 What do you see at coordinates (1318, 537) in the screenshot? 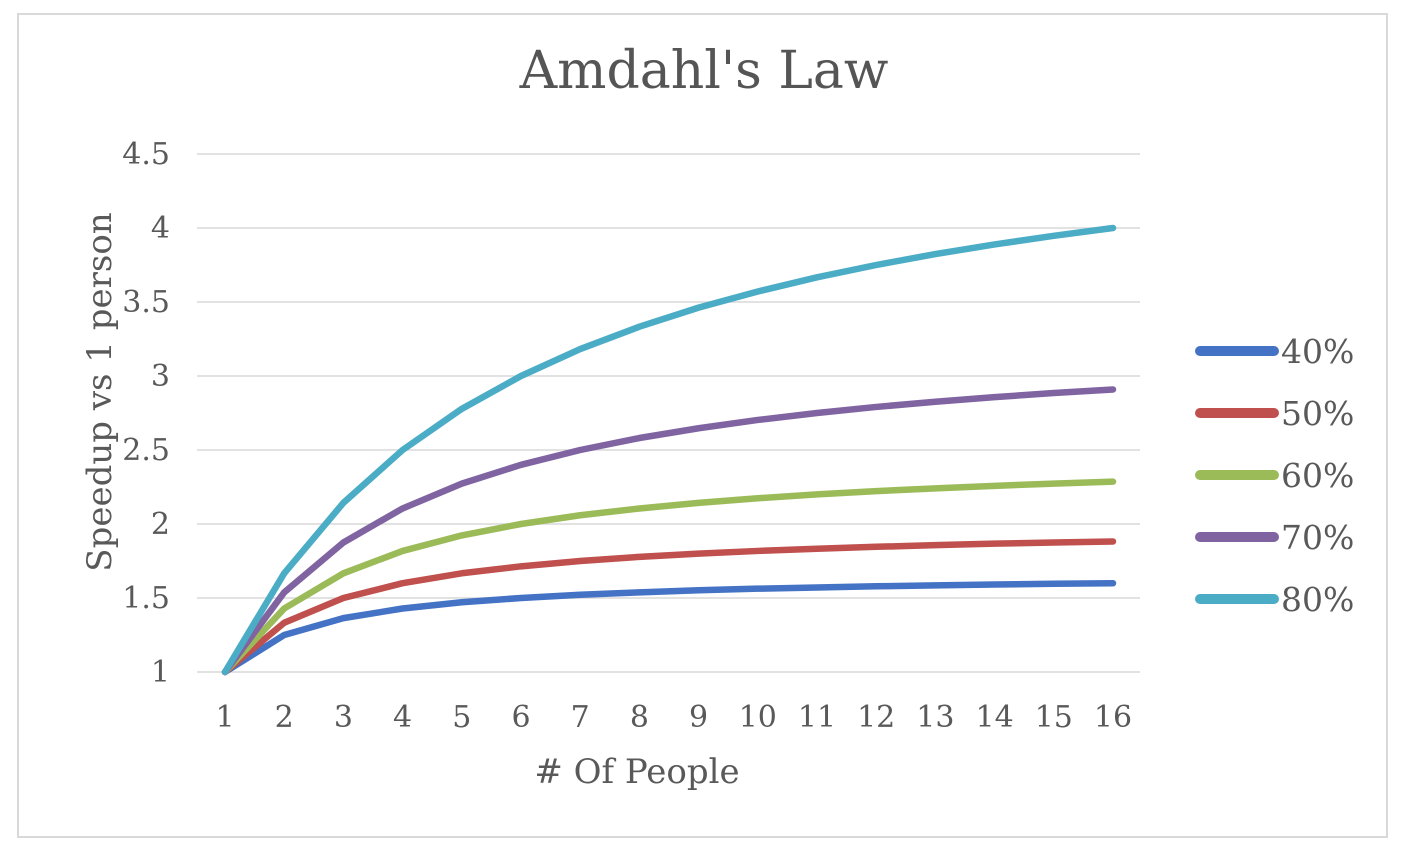
I see `legend-label-70%: 70%` at bounding box center [1318, 537].